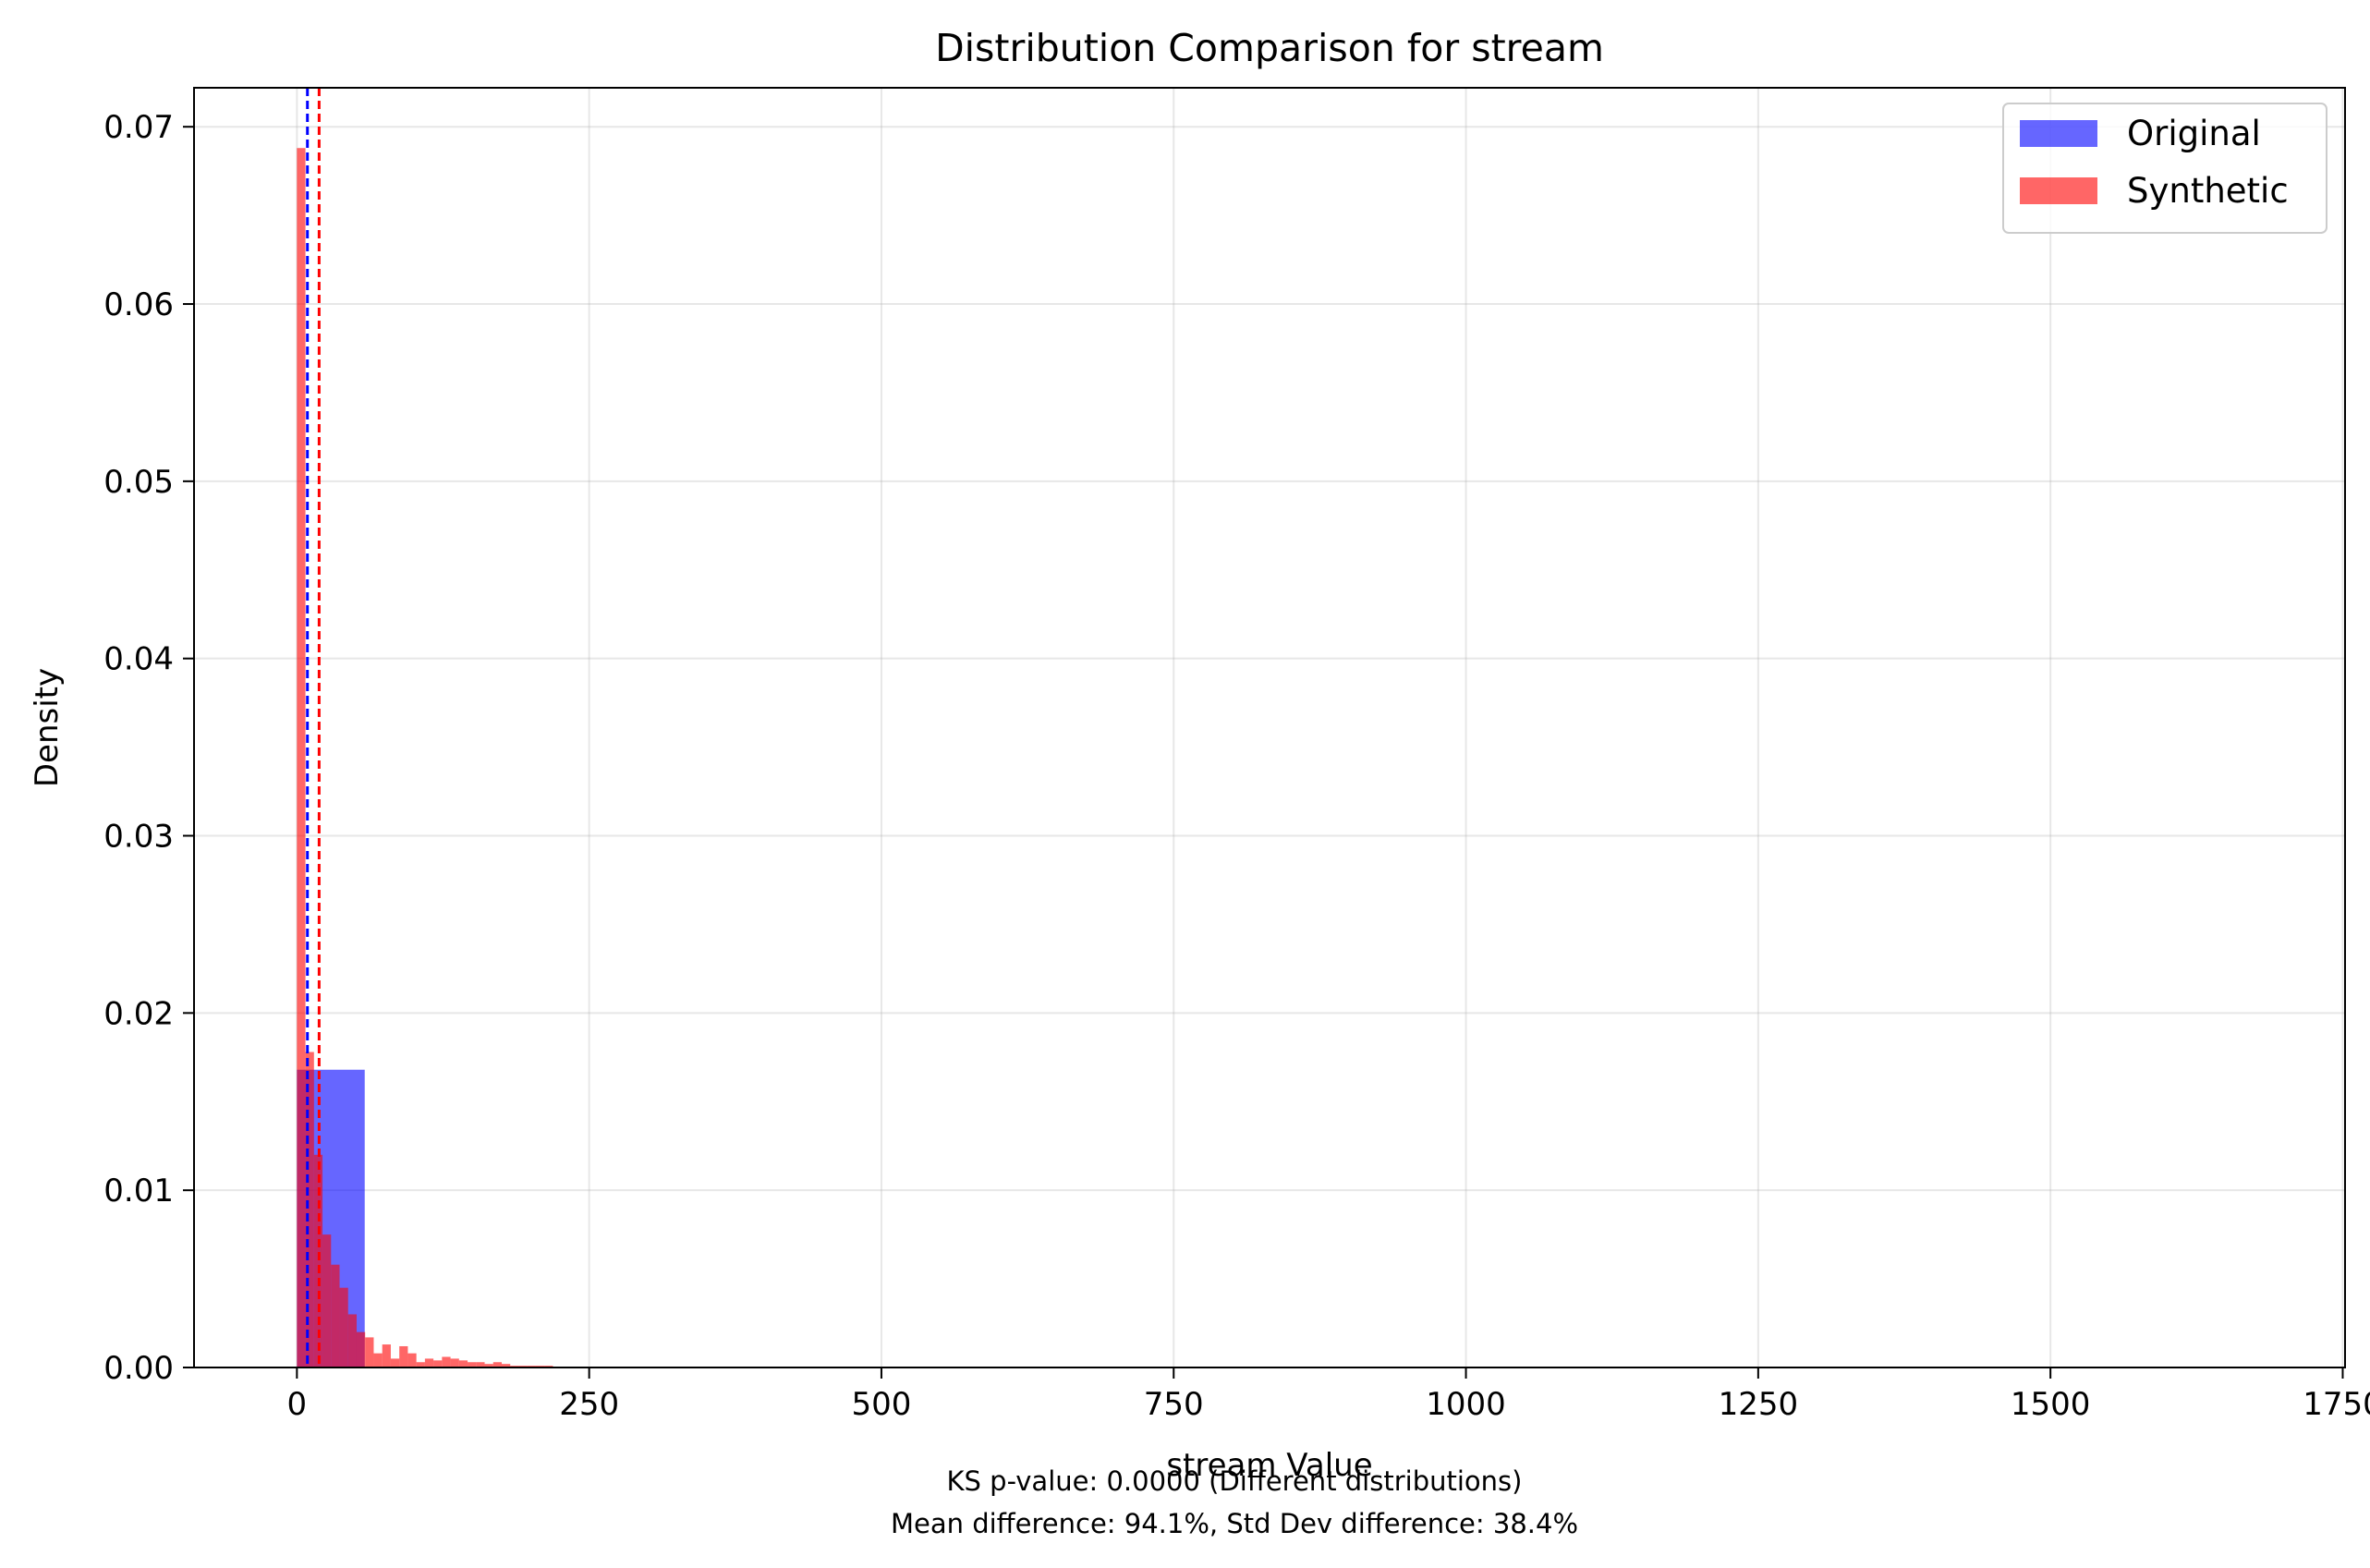 The width and height of the screenshot is (2370, 1568). What do you see at coordinates (1269, 1465) in the screenshot?
I see `x-axis-title: stream Value` at bounding box center [1269, 1465].